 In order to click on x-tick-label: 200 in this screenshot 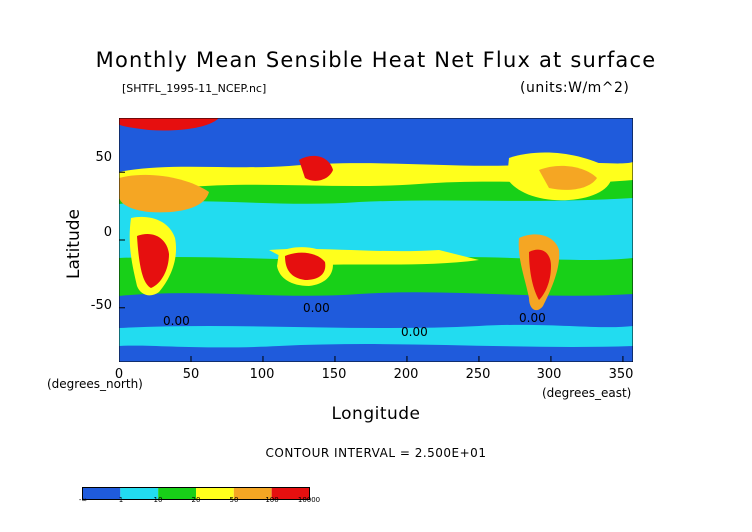, I will do `click(406, 374)`.